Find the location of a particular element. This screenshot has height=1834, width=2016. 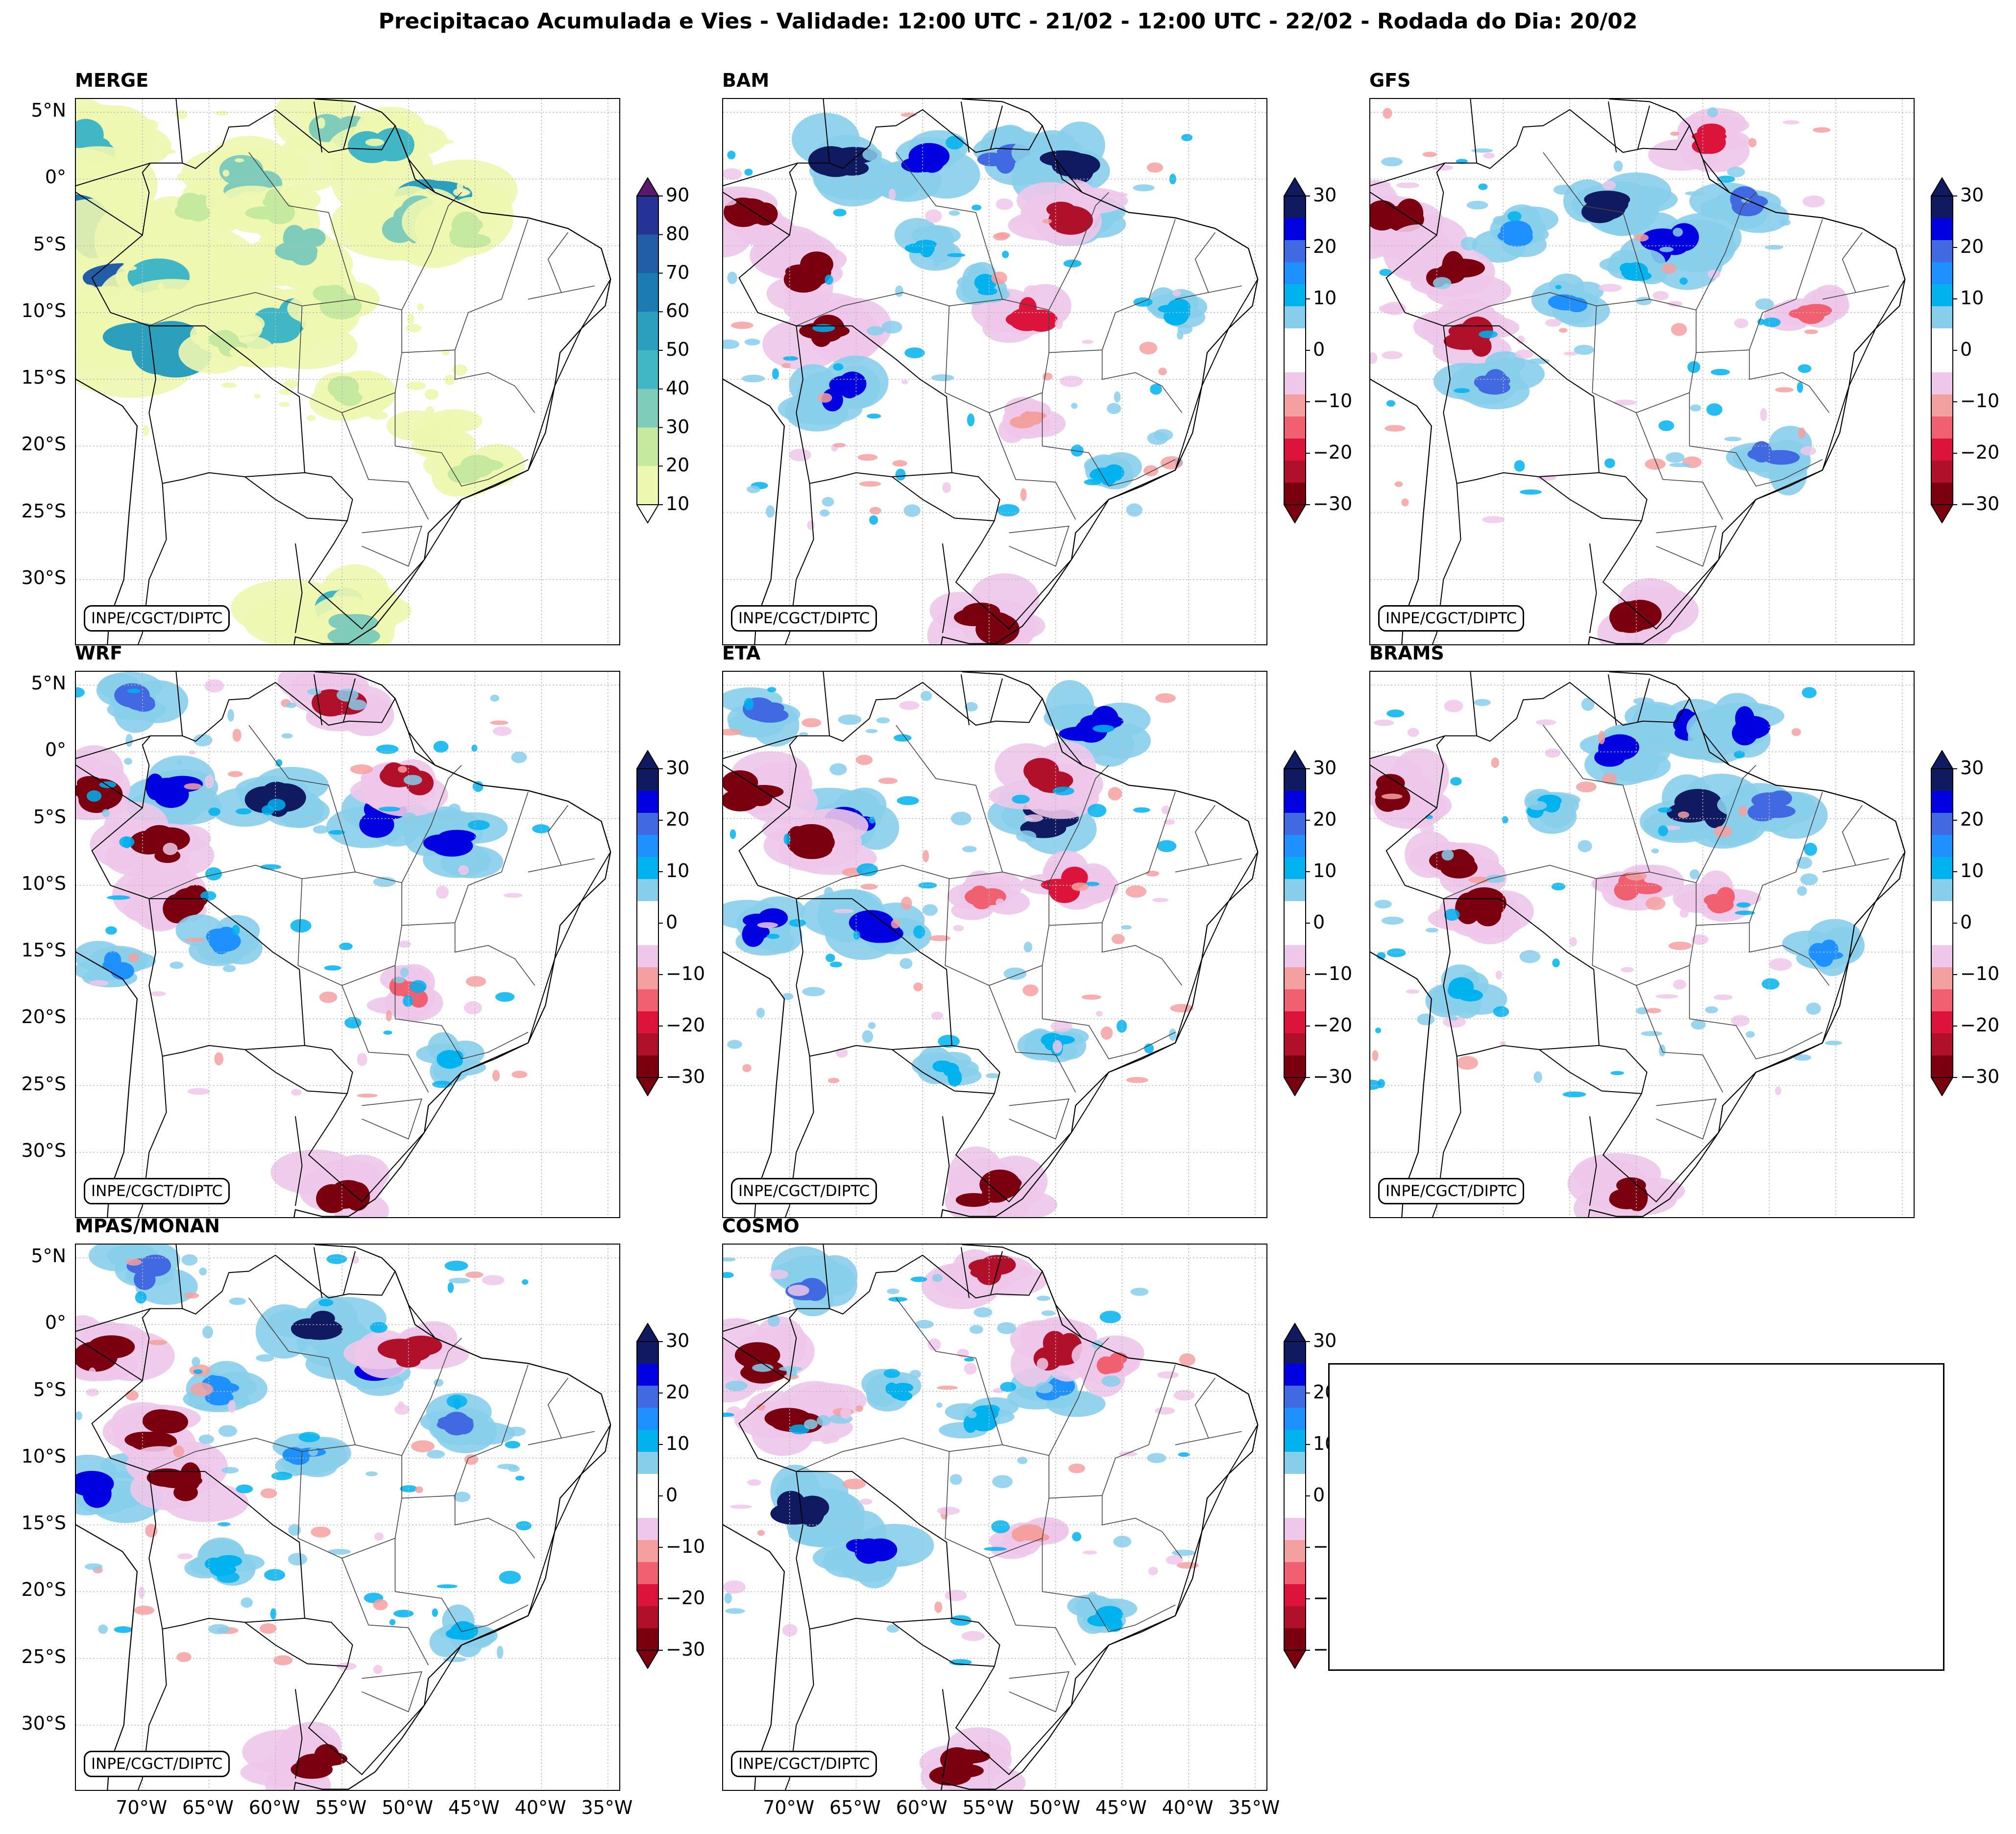

lat-tick-label: 20°S is located at coordinates (43, 1017).